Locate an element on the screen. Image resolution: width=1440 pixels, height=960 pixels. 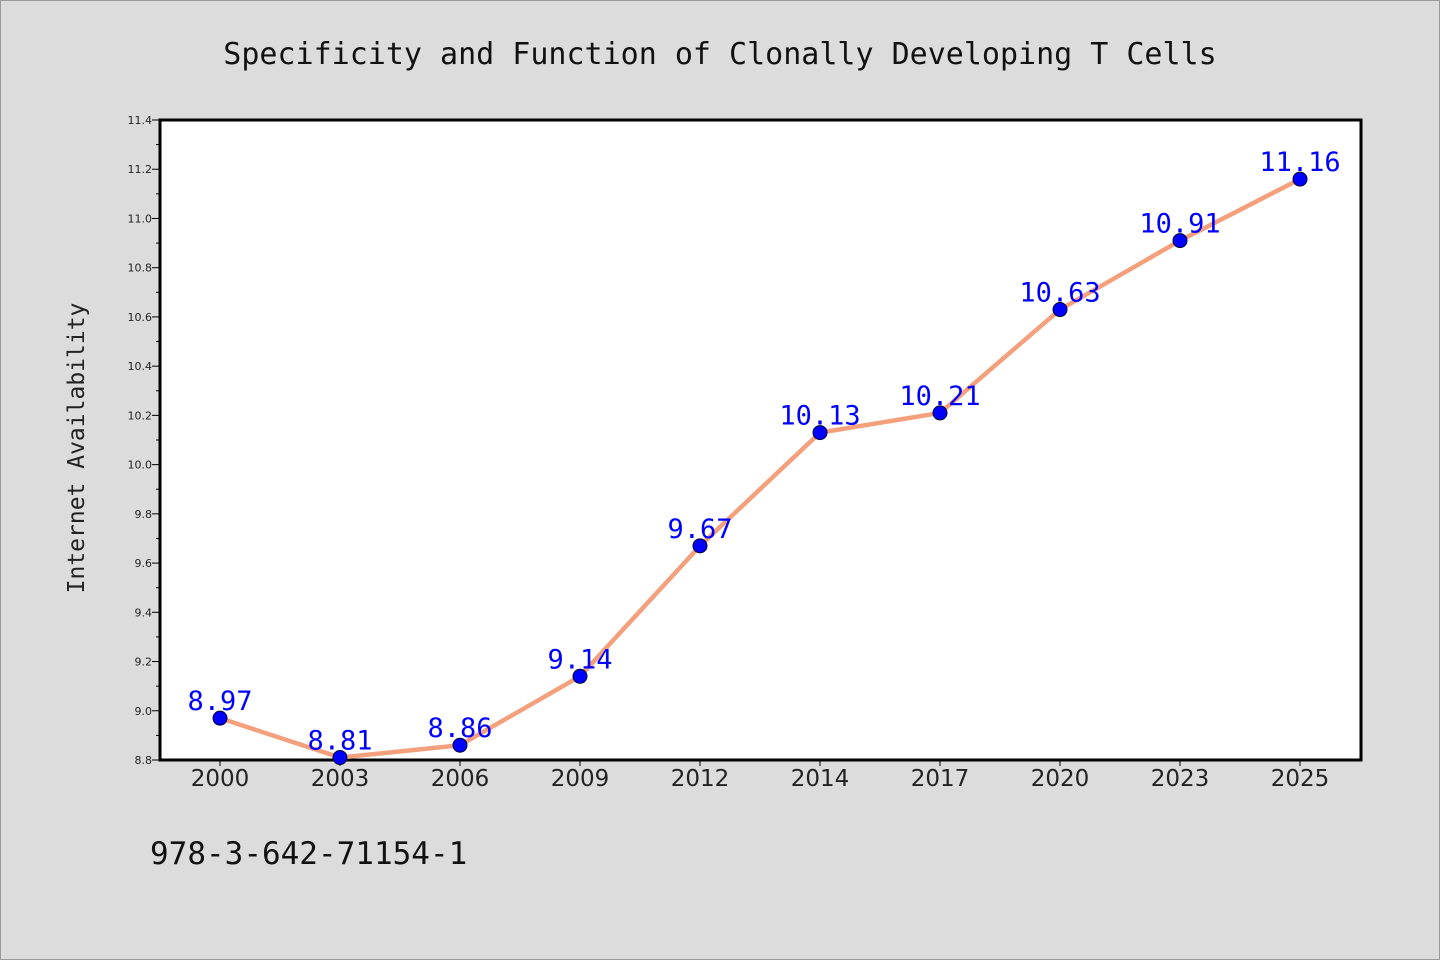
y-tick-label: 9.6 is located at coordinates (144, 563).